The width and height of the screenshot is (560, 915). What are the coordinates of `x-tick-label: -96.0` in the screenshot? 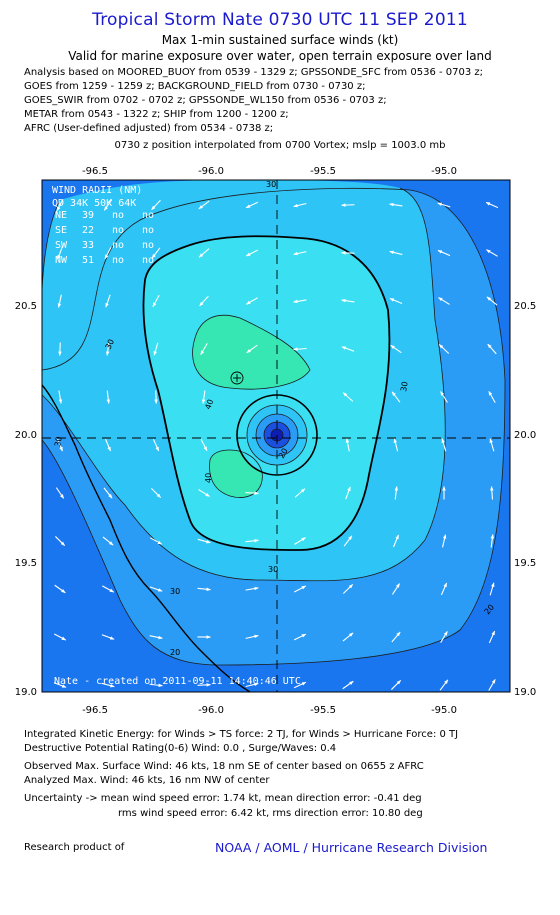 It's located at (211, 710).